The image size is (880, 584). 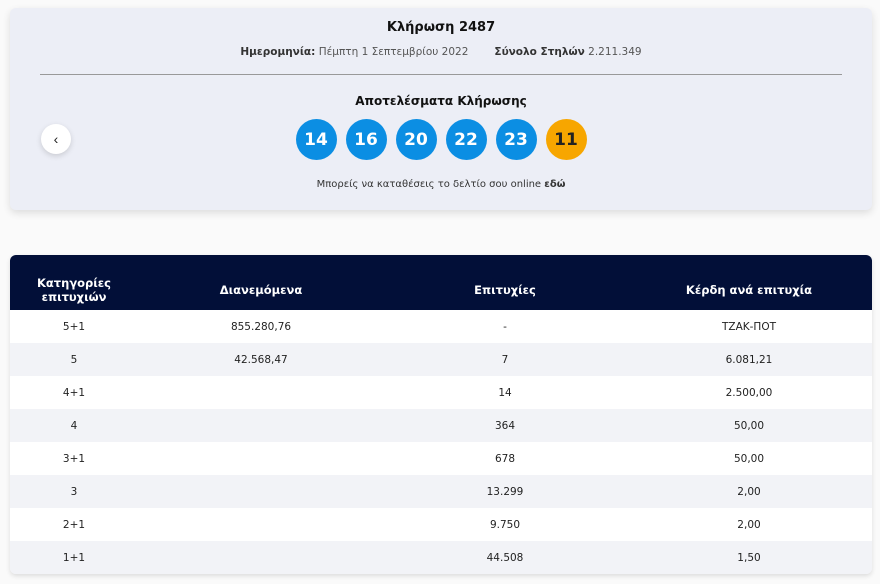 What do you see at coordinates (74, 557) in the screenshot?
I see `cell-category: 1+1` at bounding box center [74, 557].